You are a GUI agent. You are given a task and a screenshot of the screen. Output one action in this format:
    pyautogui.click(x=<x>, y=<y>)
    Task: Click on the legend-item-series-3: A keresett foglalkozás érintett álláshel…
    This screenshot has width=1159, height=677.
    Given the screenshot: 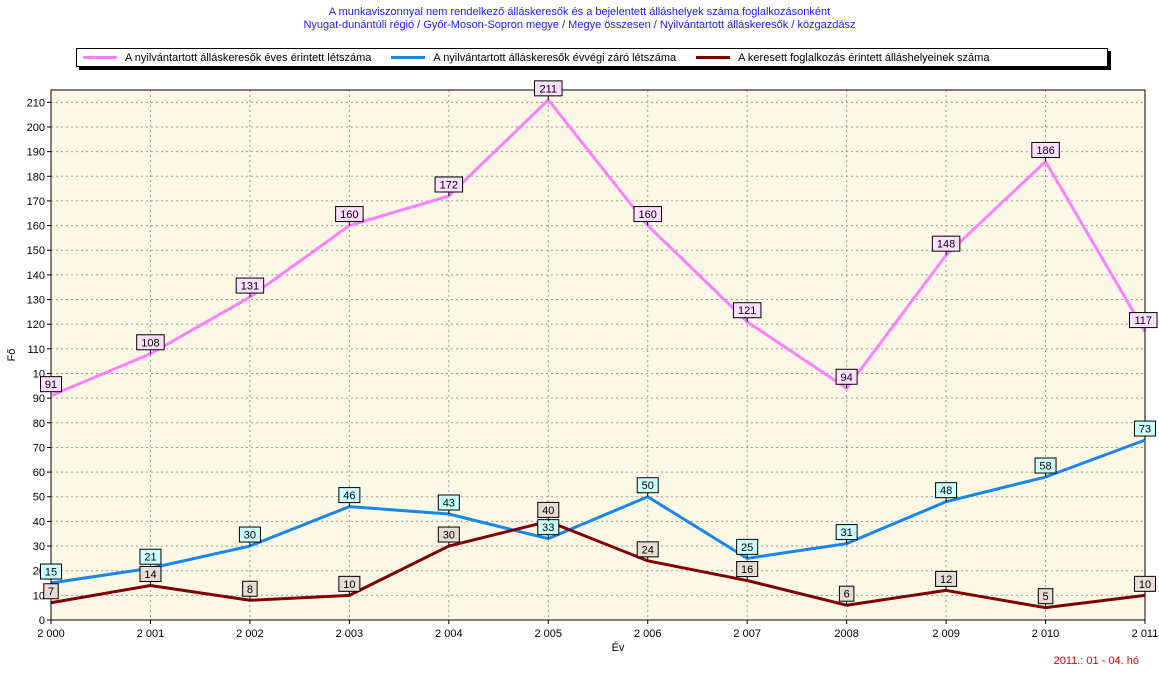 What is the action you would take?
    pyautogui.click(x=842, y=58)
    